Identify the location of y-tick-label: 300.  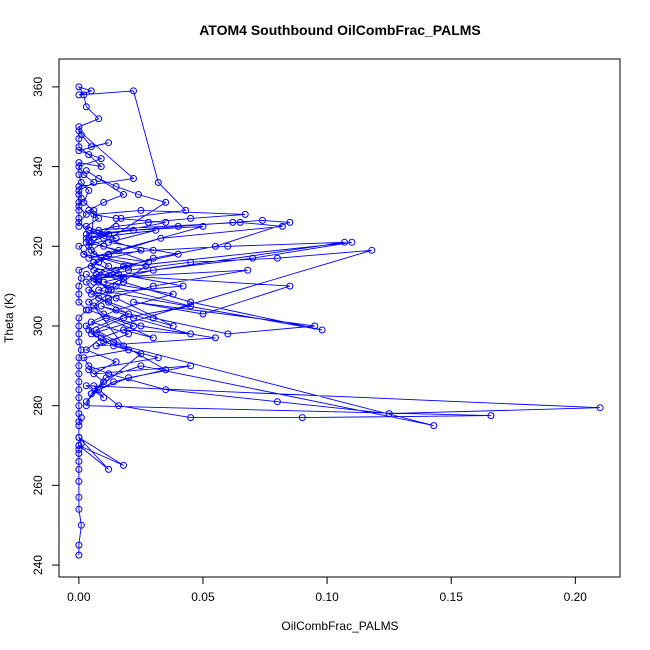
(38, 326).